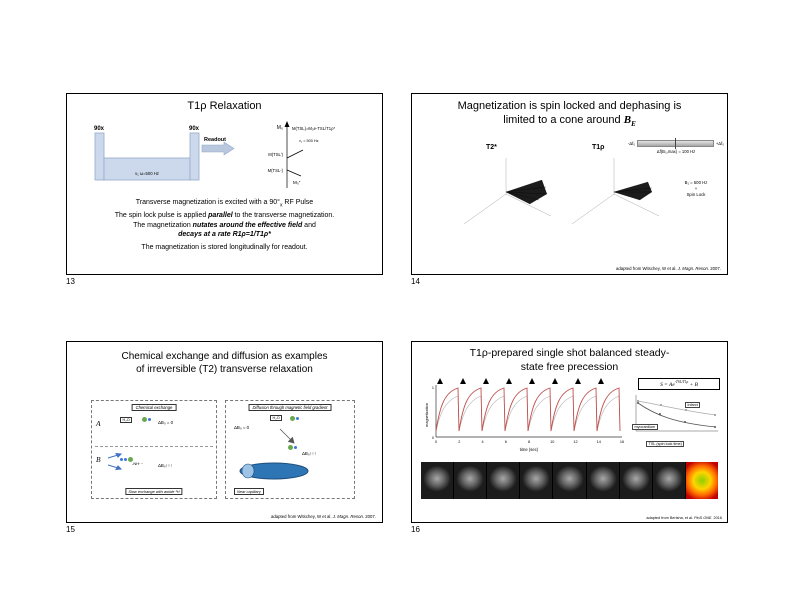 This screenshot has height=612, width=792. I want to click on equation-exponent: -TSL/T1ρ, so click(681, 382).